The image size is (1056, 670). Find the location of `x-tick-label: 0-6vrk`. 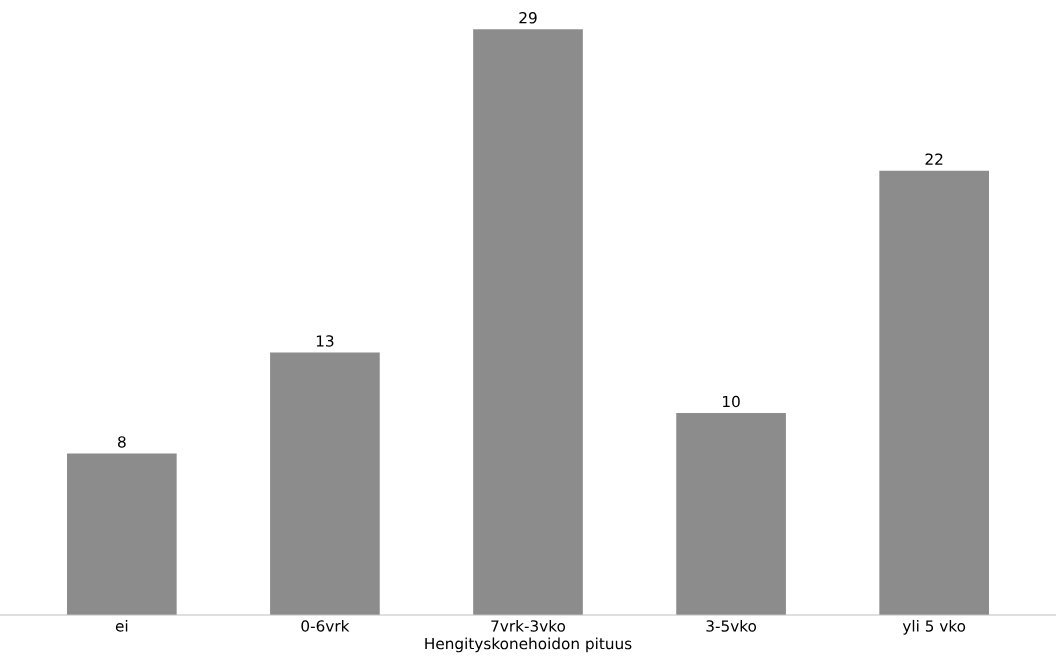

x-tick-label: 0-6vrk is located at coordinates (325, 625).